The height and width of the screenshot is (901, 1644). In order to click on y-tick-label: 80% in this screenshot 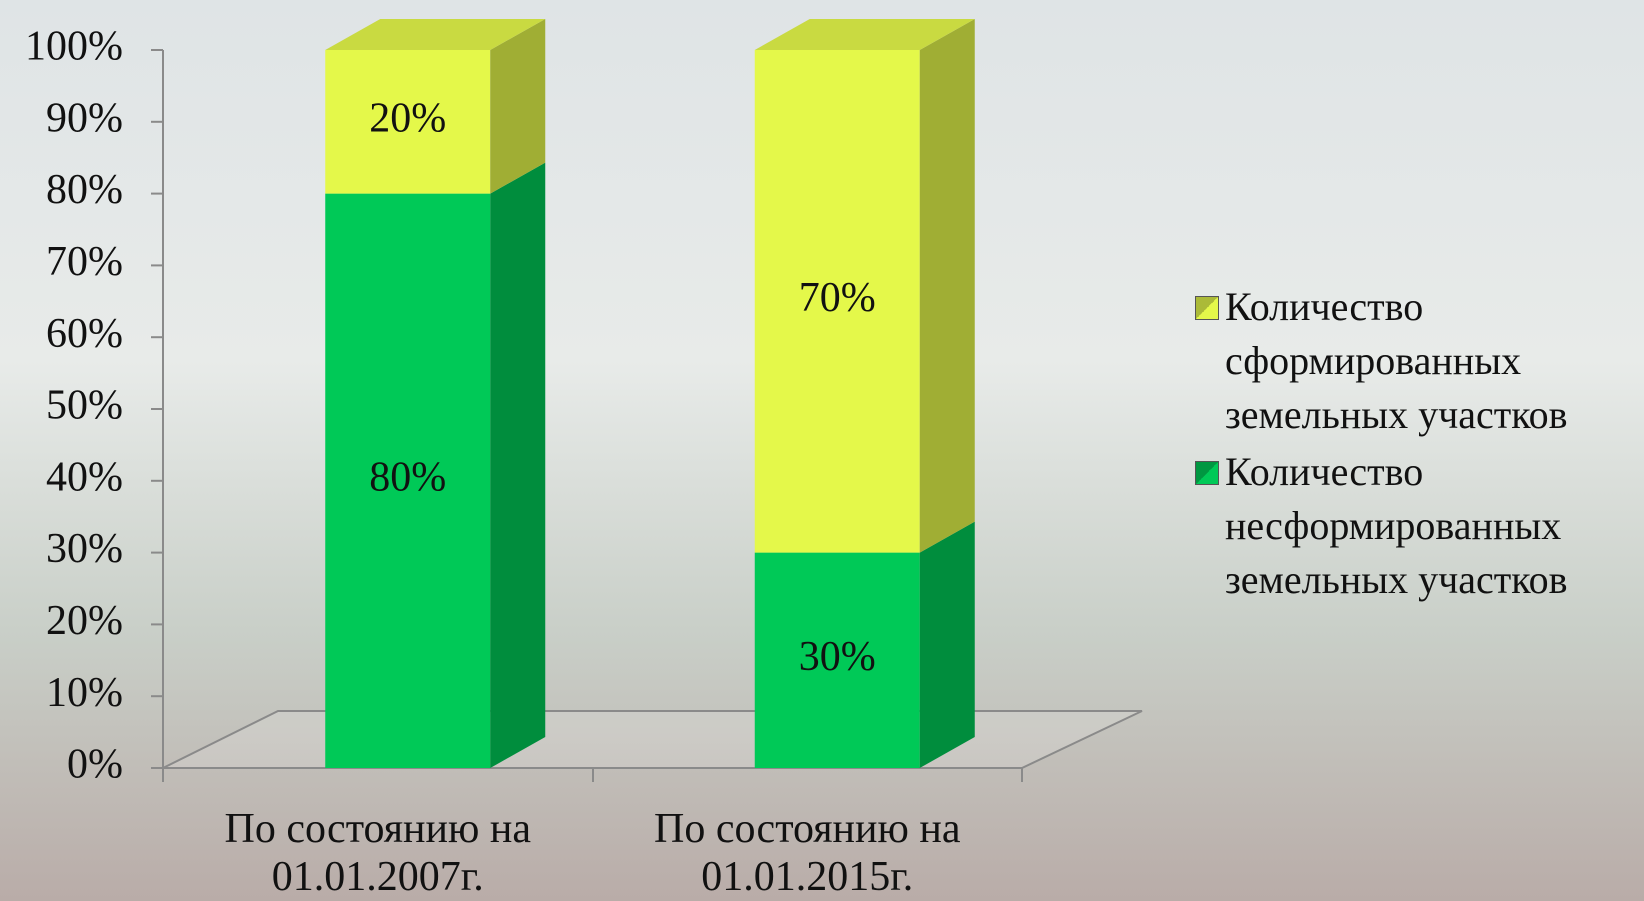, I will do `click(84, 190)`.